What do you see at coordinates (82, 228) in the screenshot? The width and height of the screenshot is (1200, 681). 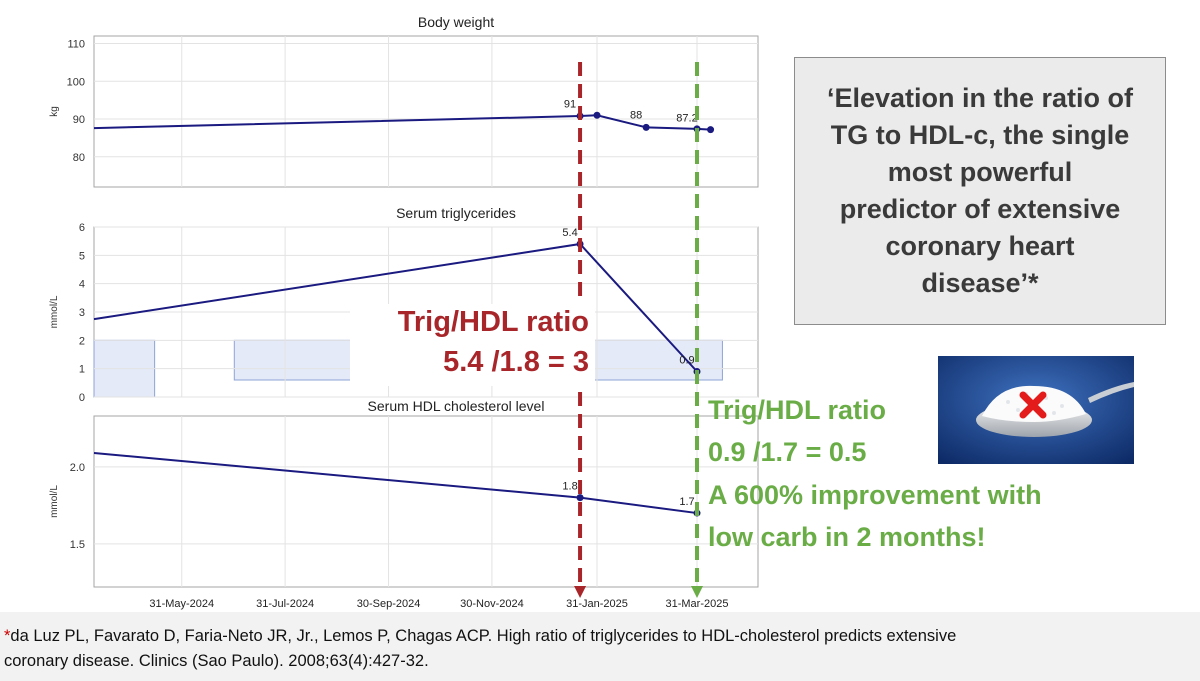 I see `y-tick-label: 6` at bounding box center [82, 228].